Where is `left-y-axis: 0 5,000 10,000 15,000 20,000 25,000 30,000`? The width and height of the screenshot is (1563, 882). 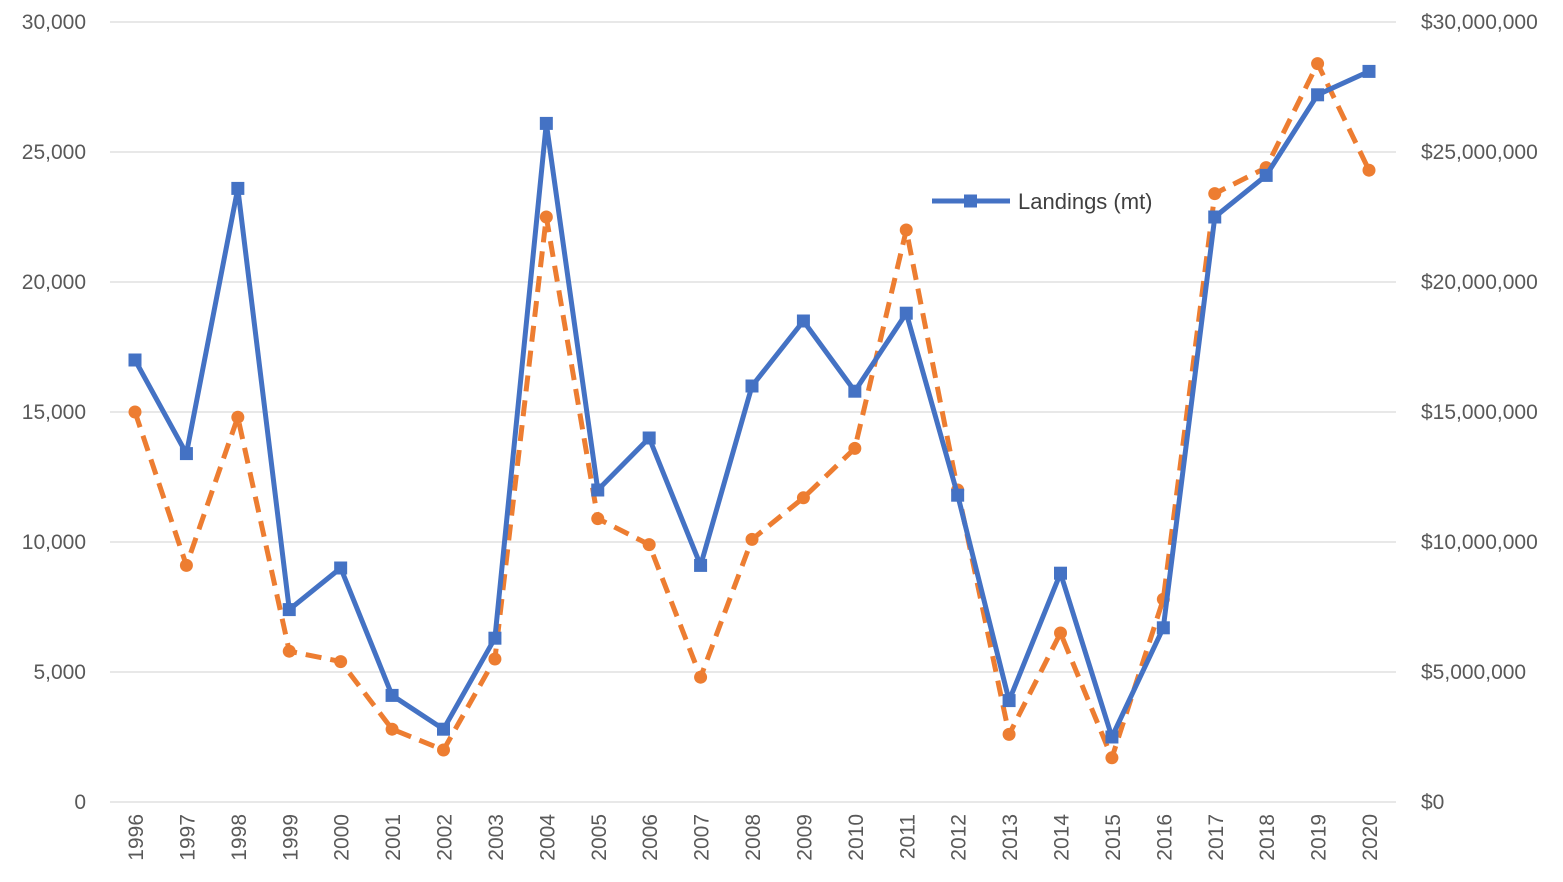 left-y-axis: 0 5,000 10,000 15,000 20,000 25,000 30,000 is located at coordinates (54, 412).